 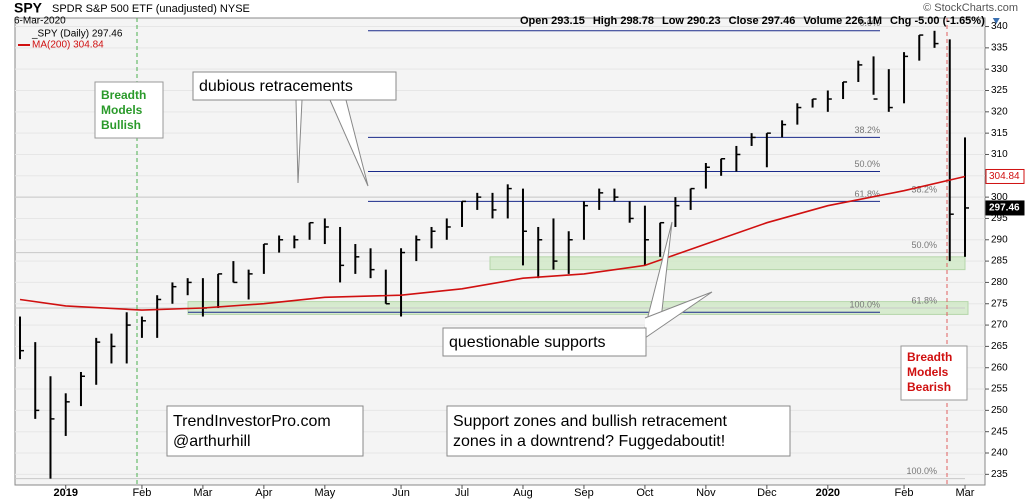 I want to click on bearish-box, so click(x=934, y=373).